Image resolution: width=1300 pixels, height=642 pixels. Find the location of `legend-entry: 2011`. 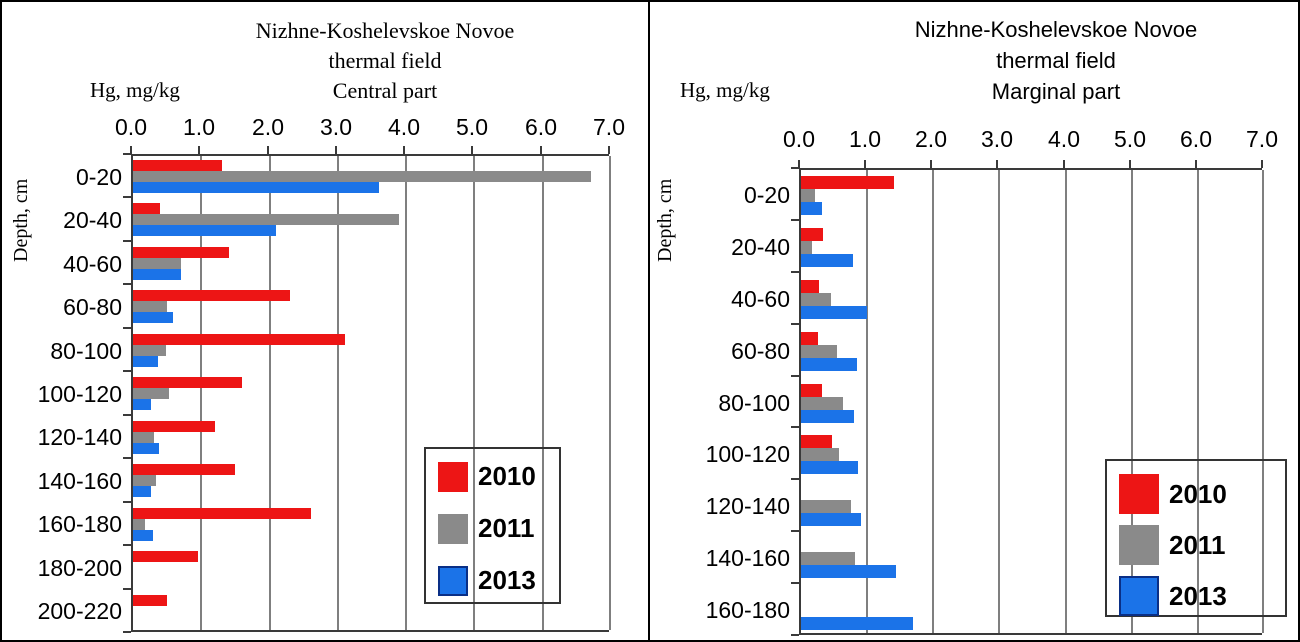

legend-entry: 2011 is located at coordinates (1172, 545).